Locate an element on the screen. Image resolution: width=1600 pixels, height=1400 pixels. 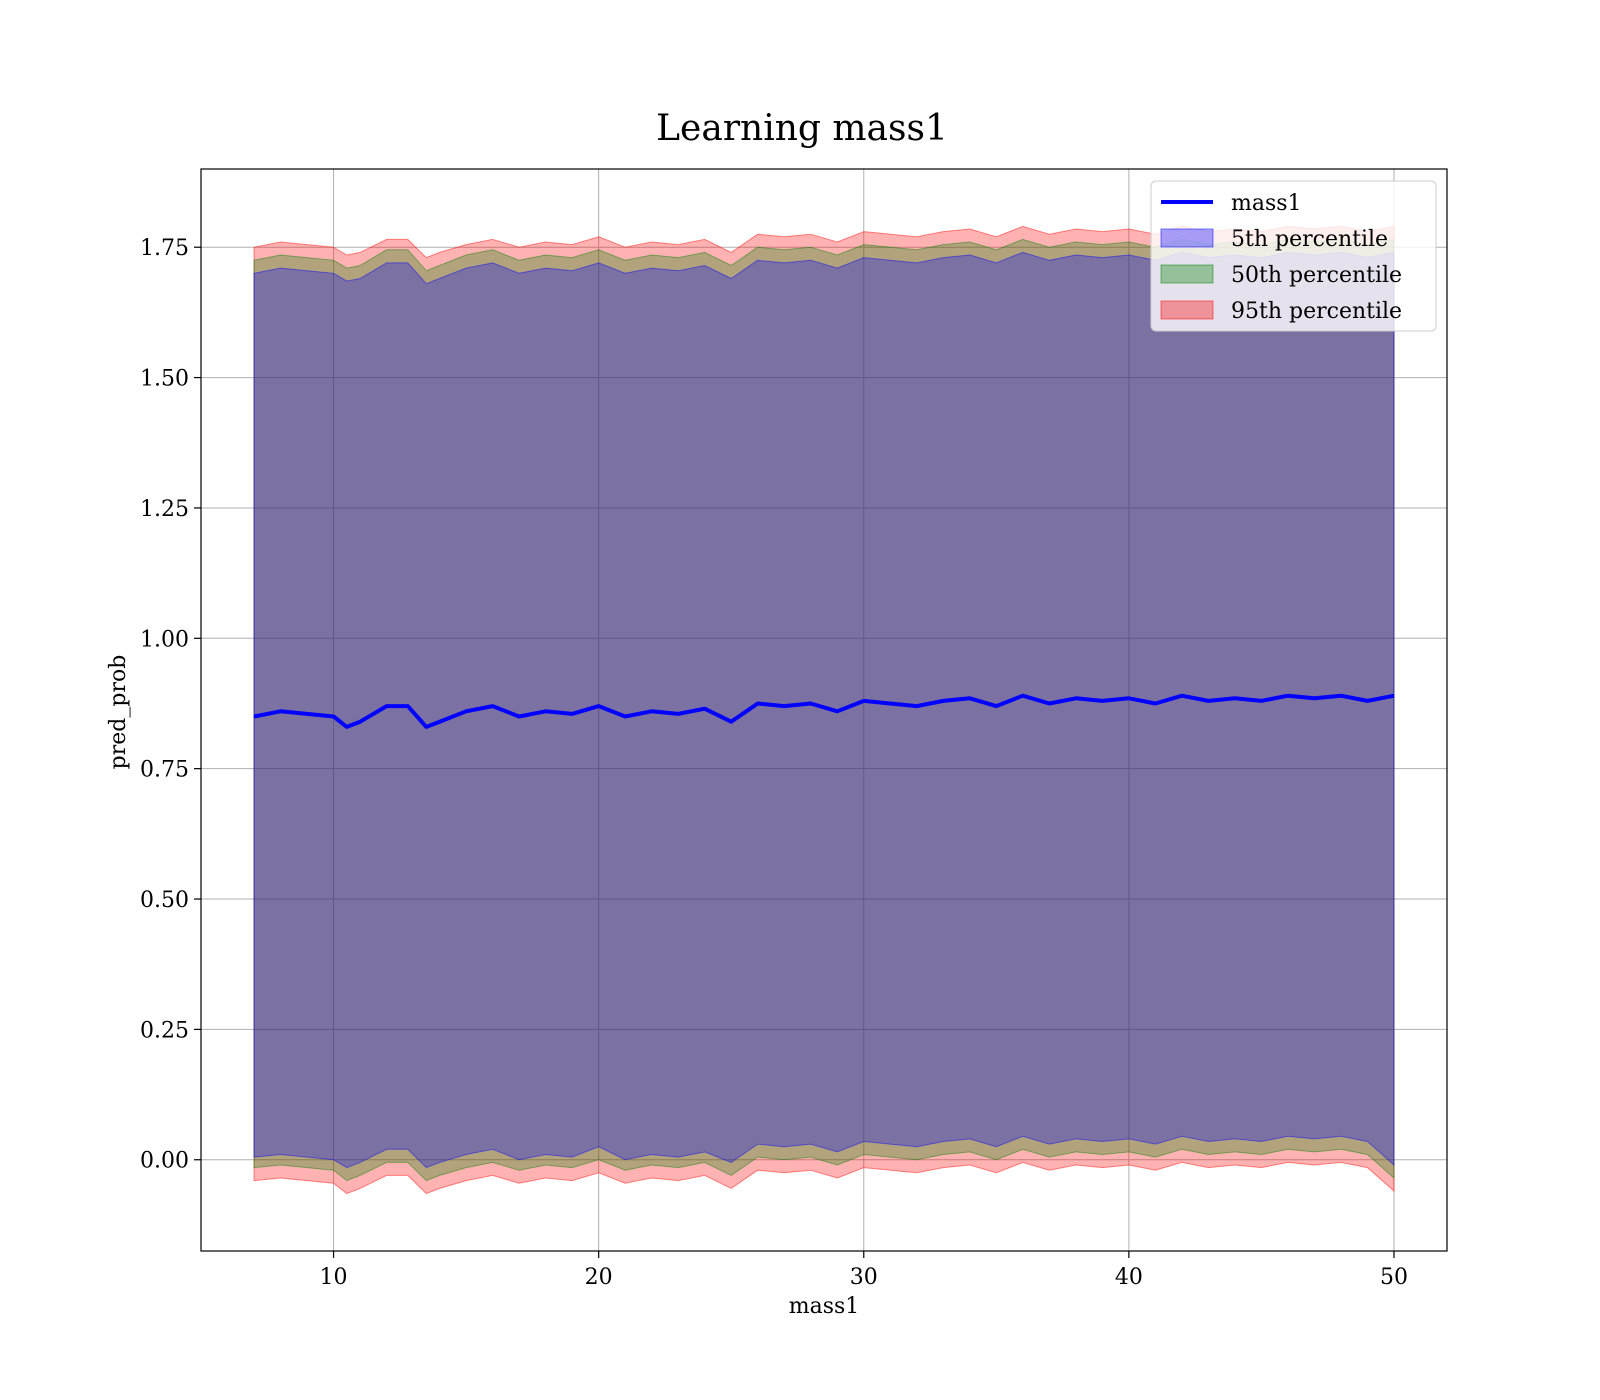
y-tick-label: 1.75 is located at coordinates (164, 248).